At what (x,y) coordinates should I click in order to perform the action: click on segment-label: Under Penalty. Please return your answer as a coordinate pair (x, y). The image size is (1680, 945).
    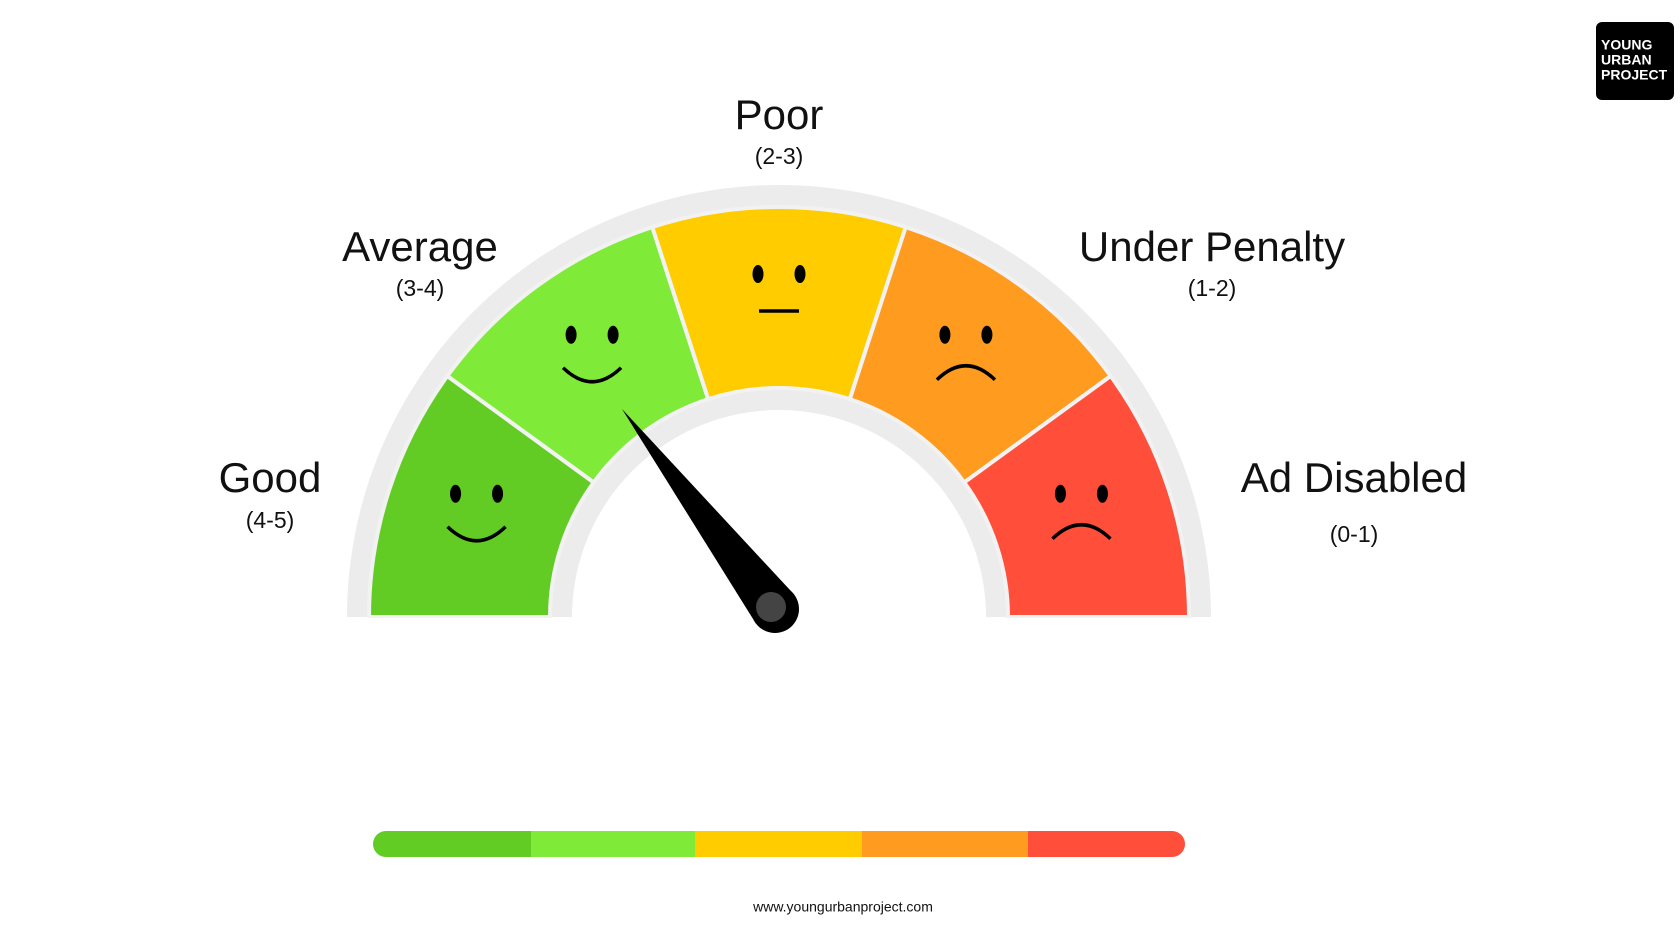
    Looking at the image, I should click on (1212, 246).